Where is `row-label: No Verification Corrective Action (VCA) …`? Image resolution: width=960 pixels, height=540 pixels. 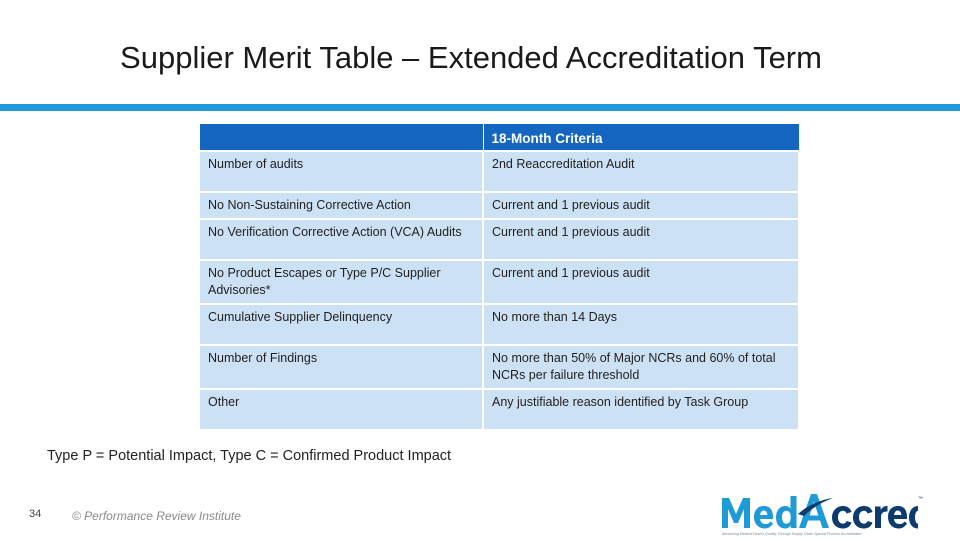
row-label: No Verification Corrective Action (VCA) … is located at coordinates (341, 239).